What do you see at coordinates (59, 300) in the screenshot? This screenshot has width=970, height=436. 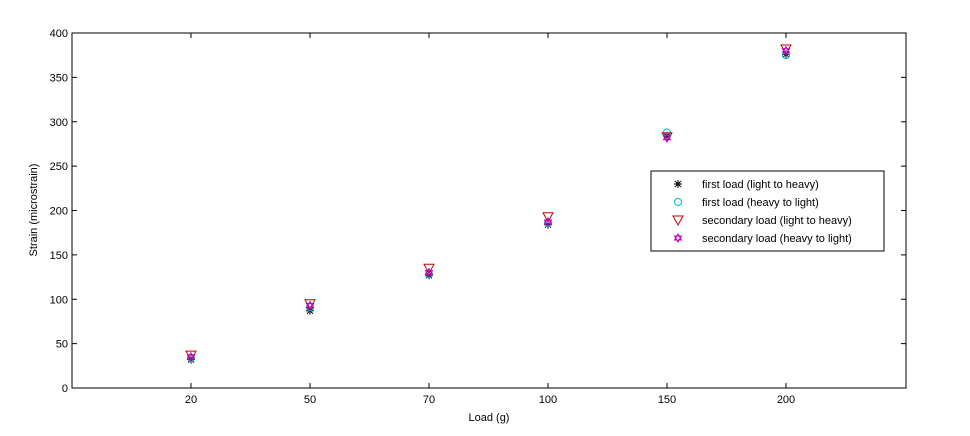 I see `y-tick-label: 100` at bounding box center [59, 300].